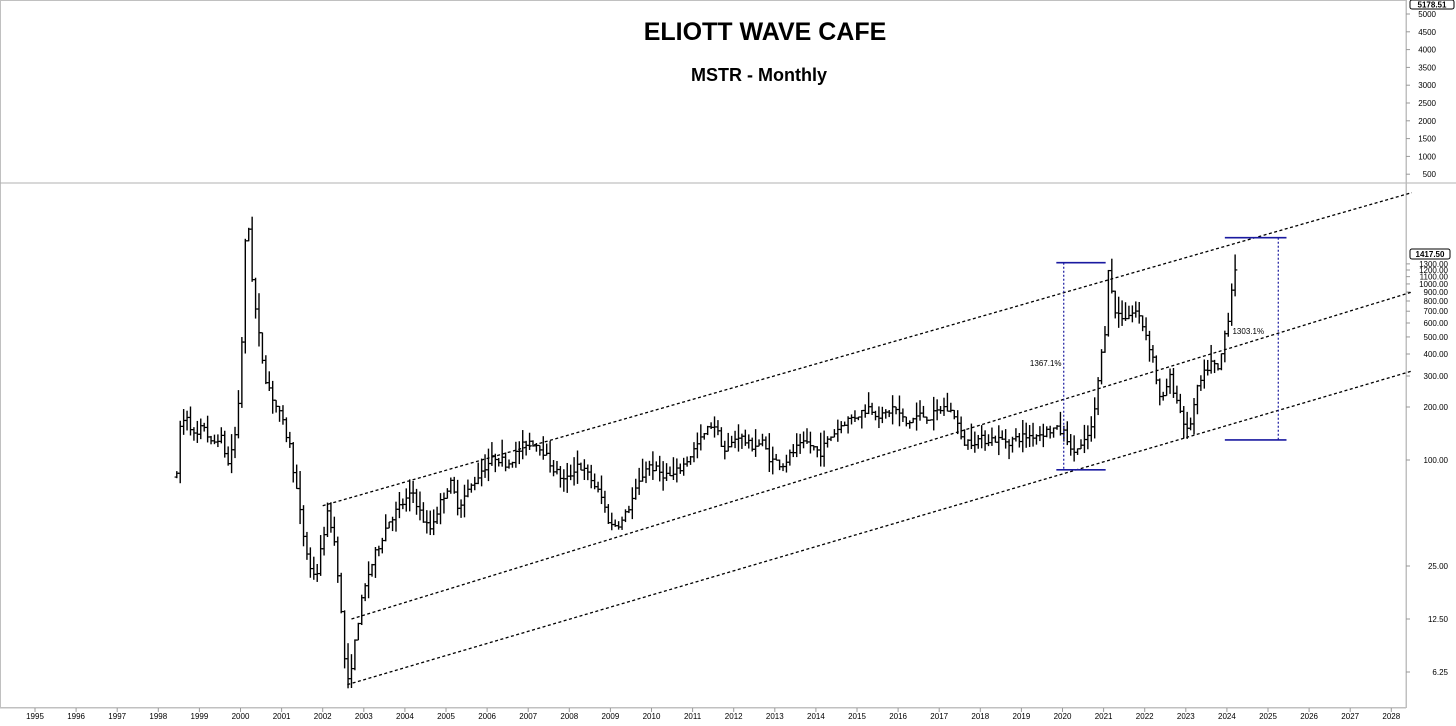 The image size is (1456, 726). I want to click on x-tick-label: 2021, so click(1104, 716).